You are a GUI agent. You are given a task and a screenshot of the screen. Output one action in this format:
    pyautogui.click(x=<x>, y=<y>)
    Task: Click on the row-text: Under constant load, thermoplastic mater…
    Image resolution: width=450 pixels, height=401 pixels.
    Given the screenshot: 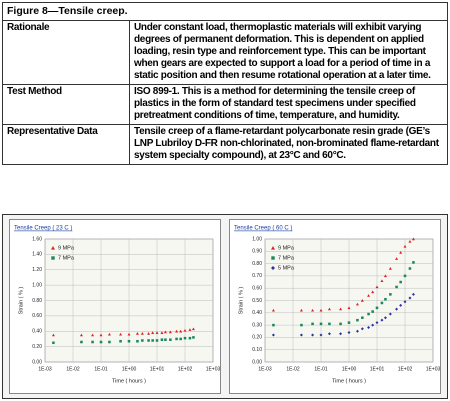 What is the action you would take?
    pyautogui.click(x=288, y=52)
    